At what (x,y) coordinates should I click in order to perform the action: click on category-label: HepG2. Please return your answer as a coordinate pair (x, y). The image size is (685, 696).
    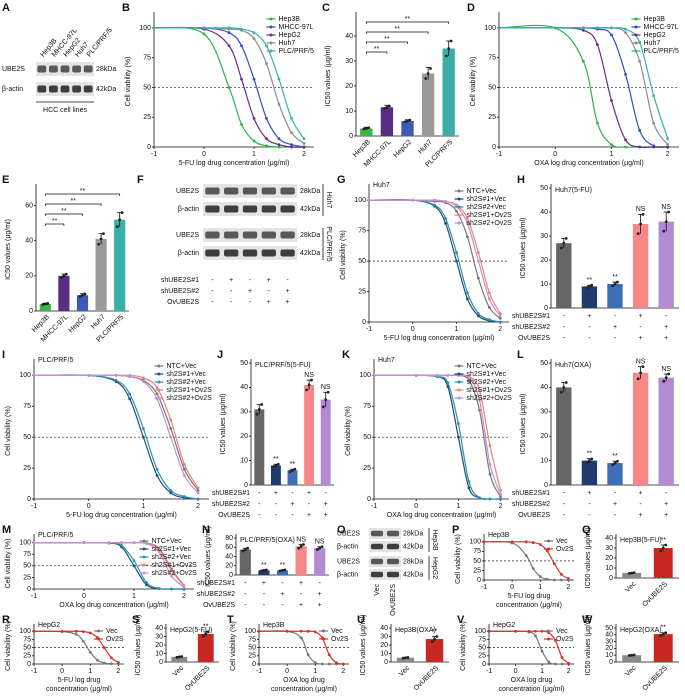
    Looking at the image, I should click on (403, 149).